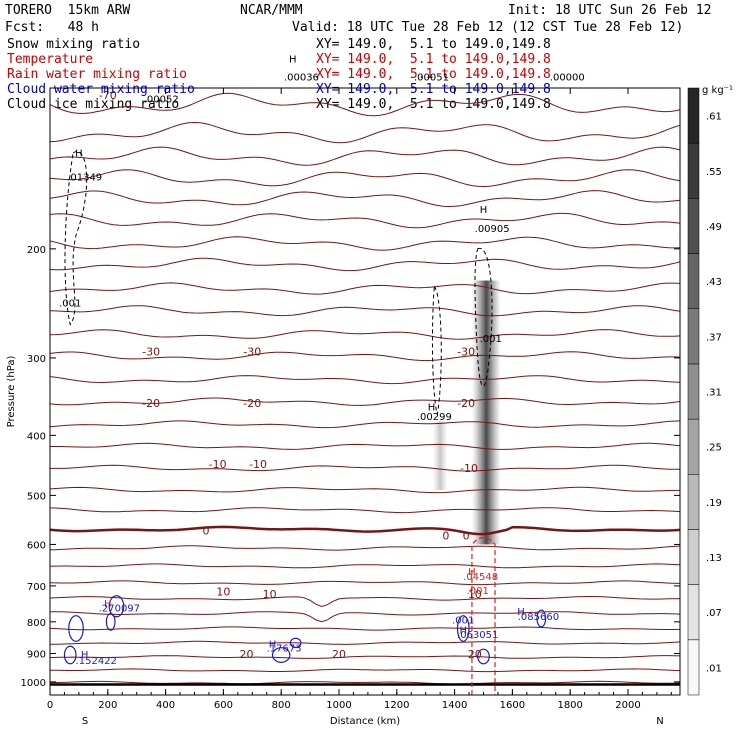  Describe the element at coordinates (433, 74) in the screenshot. I see `field-rain-xy: XY= 149.0, 5.1 to 149.0,149.8` at that location.